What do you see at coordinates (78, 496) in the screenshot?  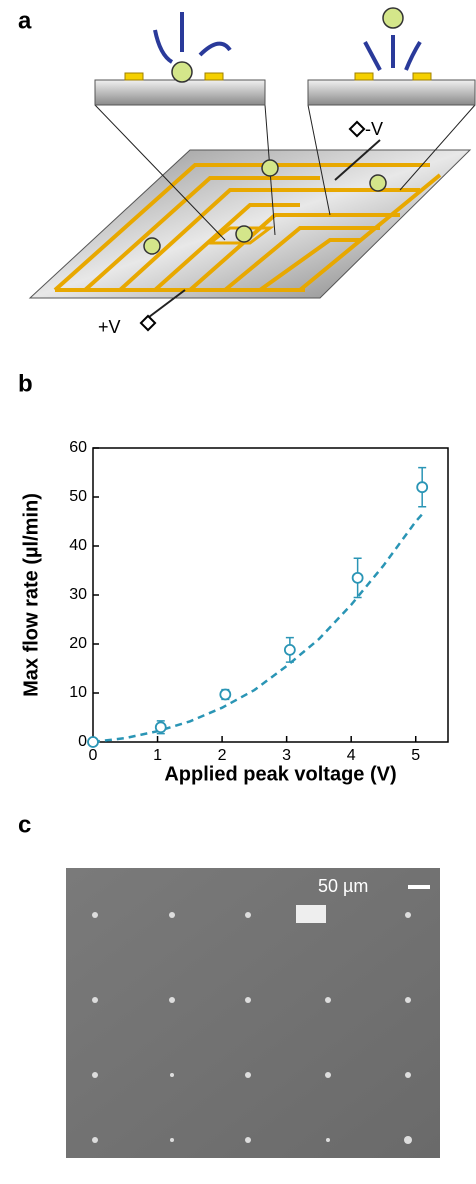 I see `y-tick-label: 50` at bounding box center [78, 496].